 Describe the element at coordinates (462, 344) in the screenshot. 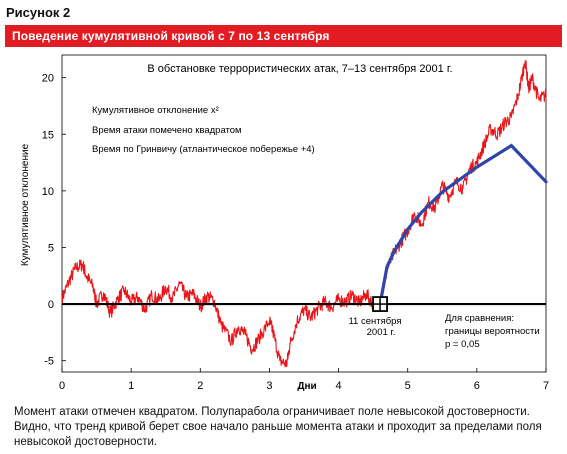

I see `comparison-note-line-3: p = 0,05` at that location.